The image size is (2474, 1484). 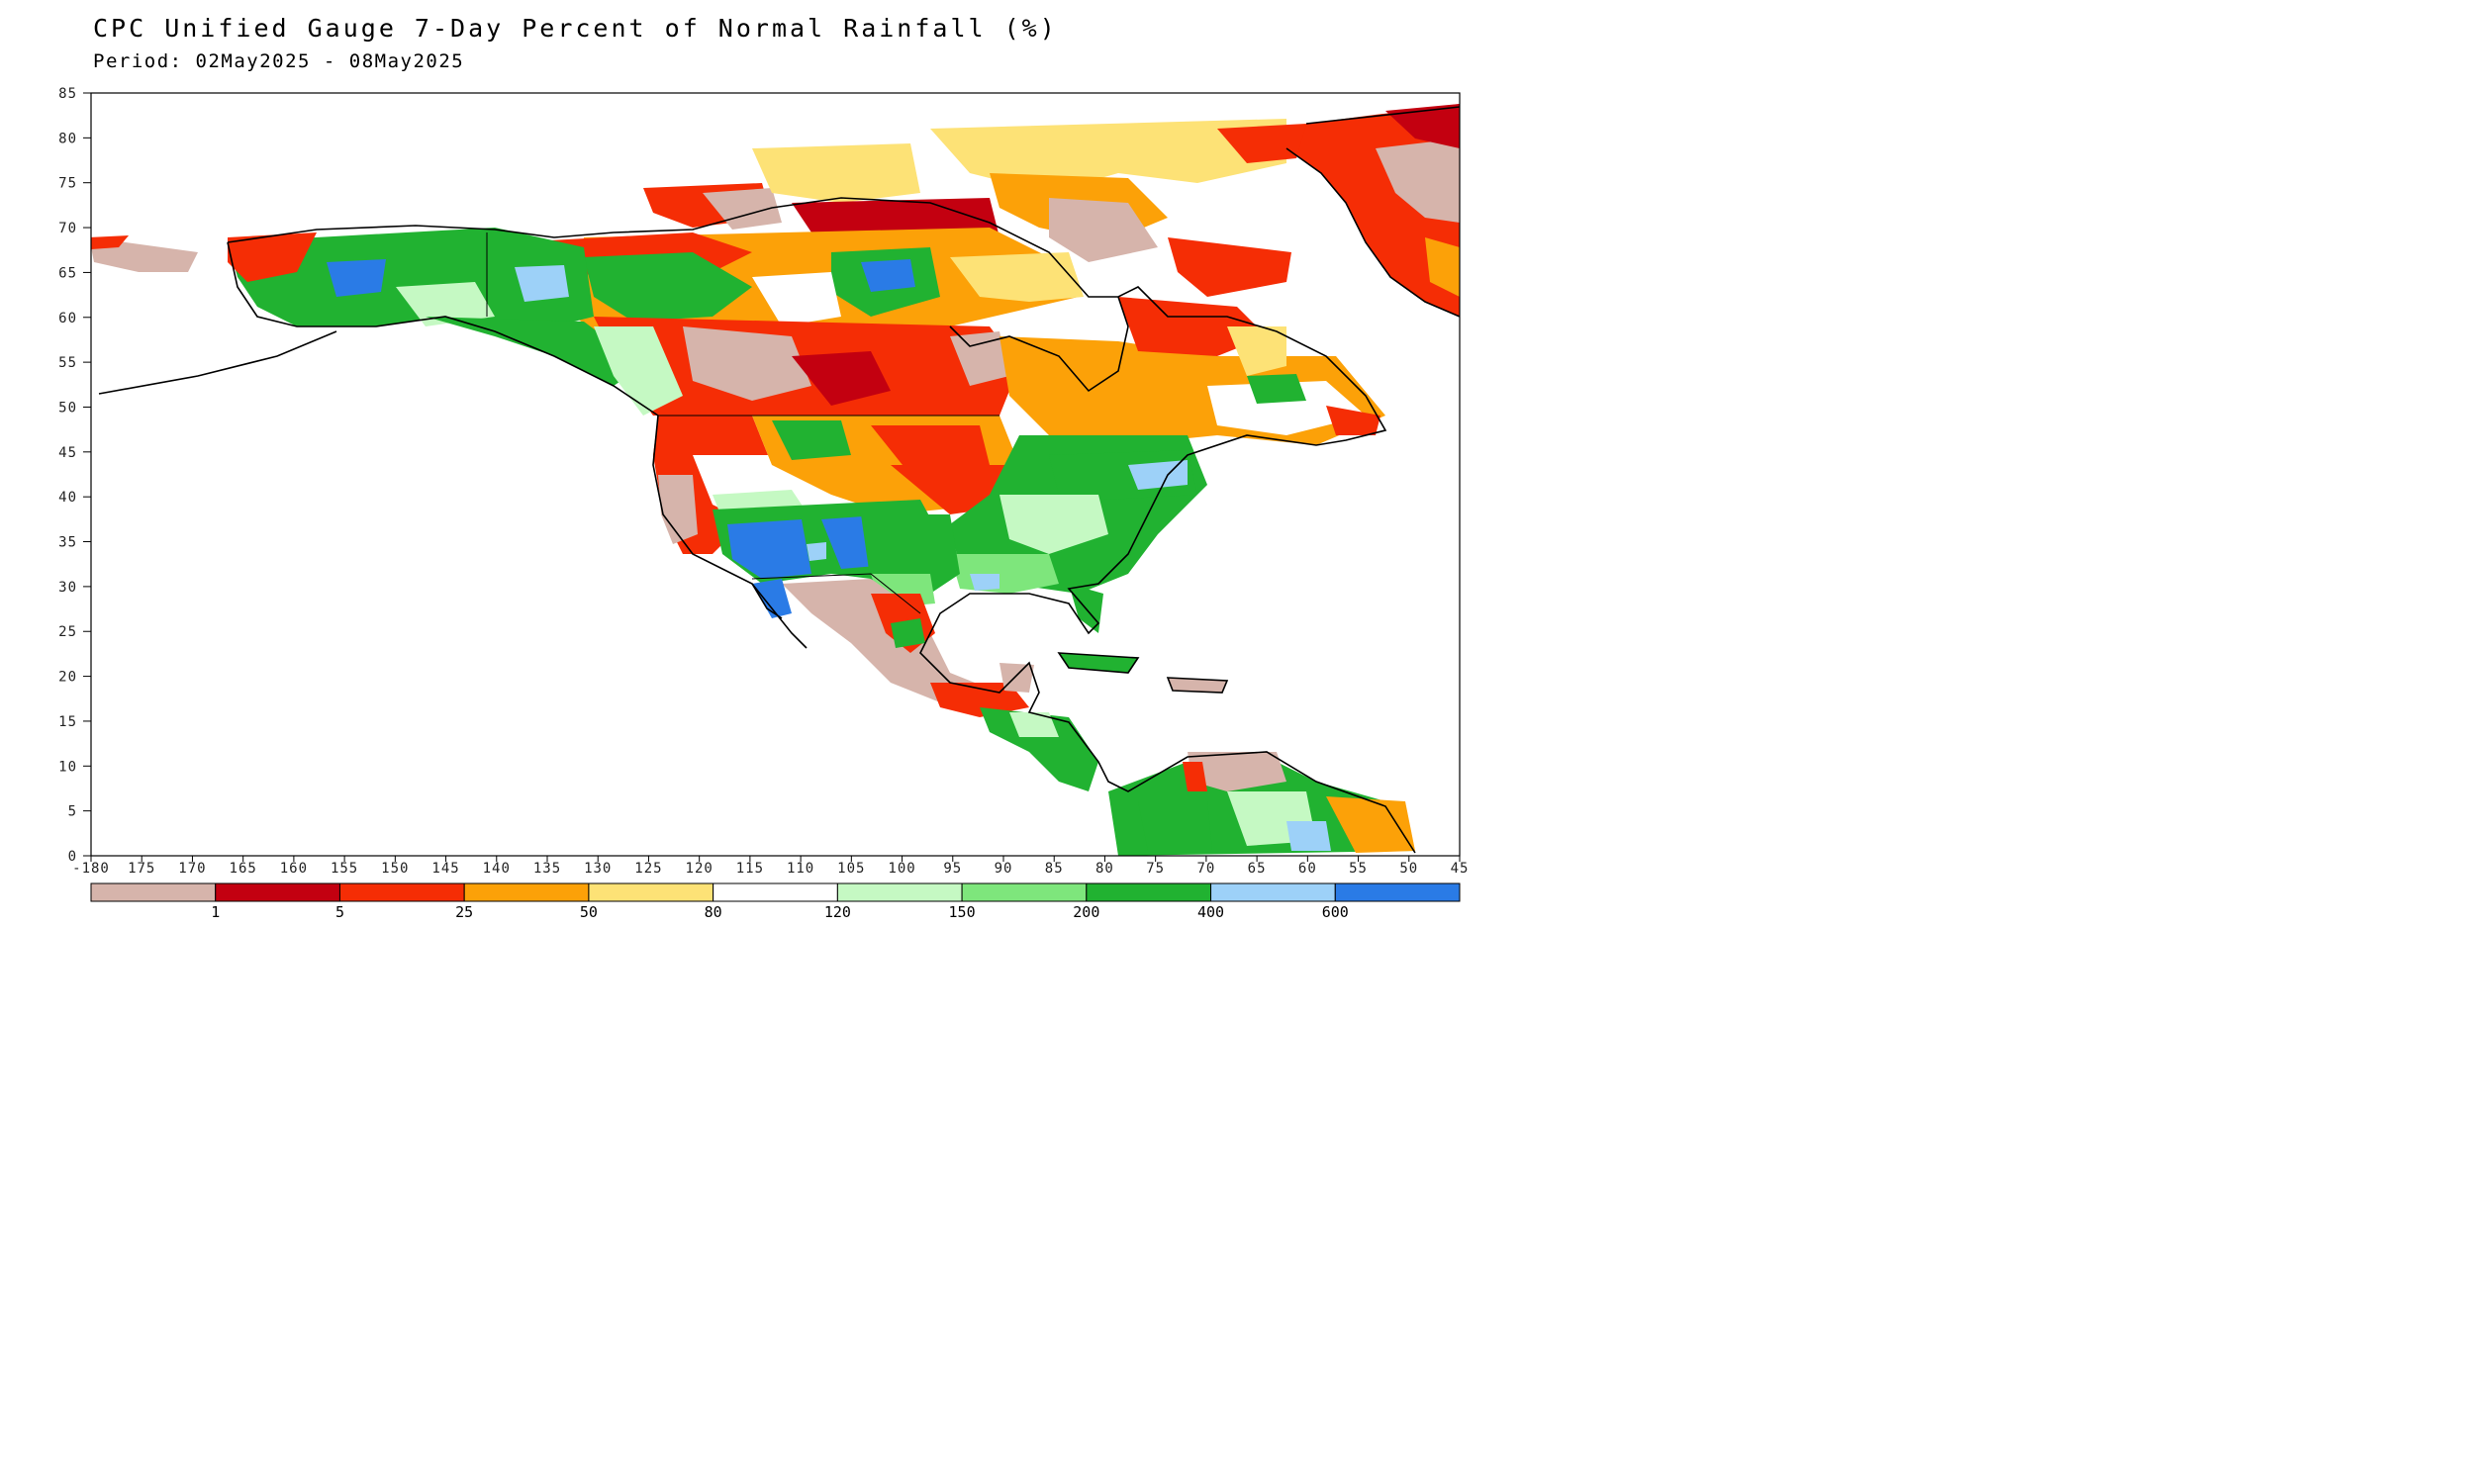 I want to click on coastline-hispaniola, so click(x=1197, y=685).